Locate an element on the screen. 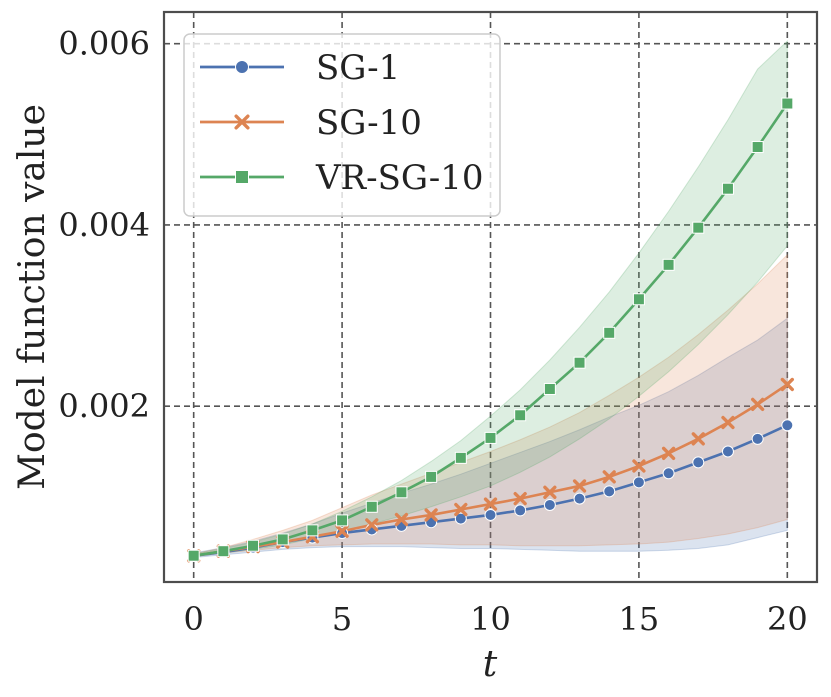 This screenshot has height=697, width=831. legend-frame is located at coordinates (342, 125).